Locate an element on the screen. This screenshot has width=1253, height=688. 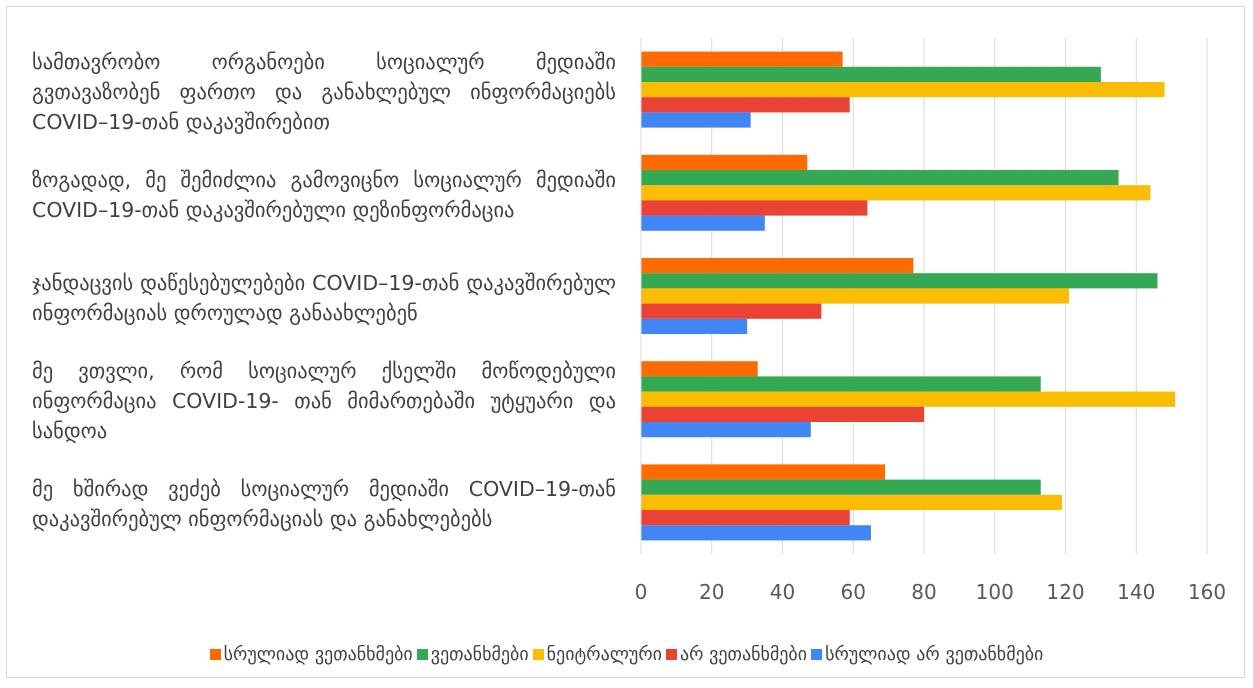
legend-item: სრულიად ვეთანხმები is located at coordinates (311, 654).